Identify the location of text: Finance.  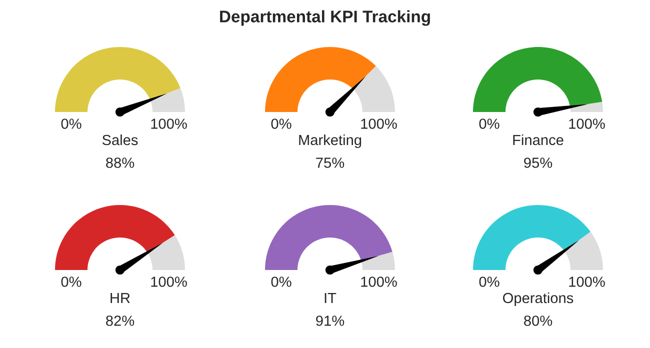
(538, 140).